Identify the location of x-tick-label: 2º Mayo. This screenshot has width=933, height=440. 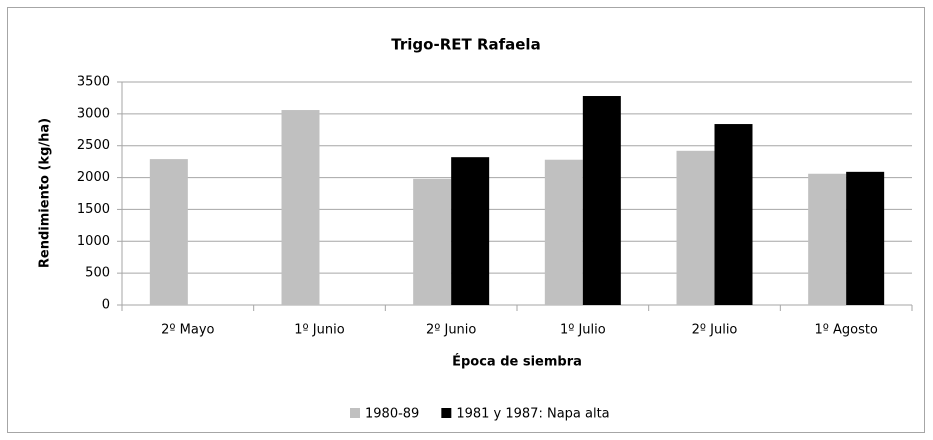
(187, 330).